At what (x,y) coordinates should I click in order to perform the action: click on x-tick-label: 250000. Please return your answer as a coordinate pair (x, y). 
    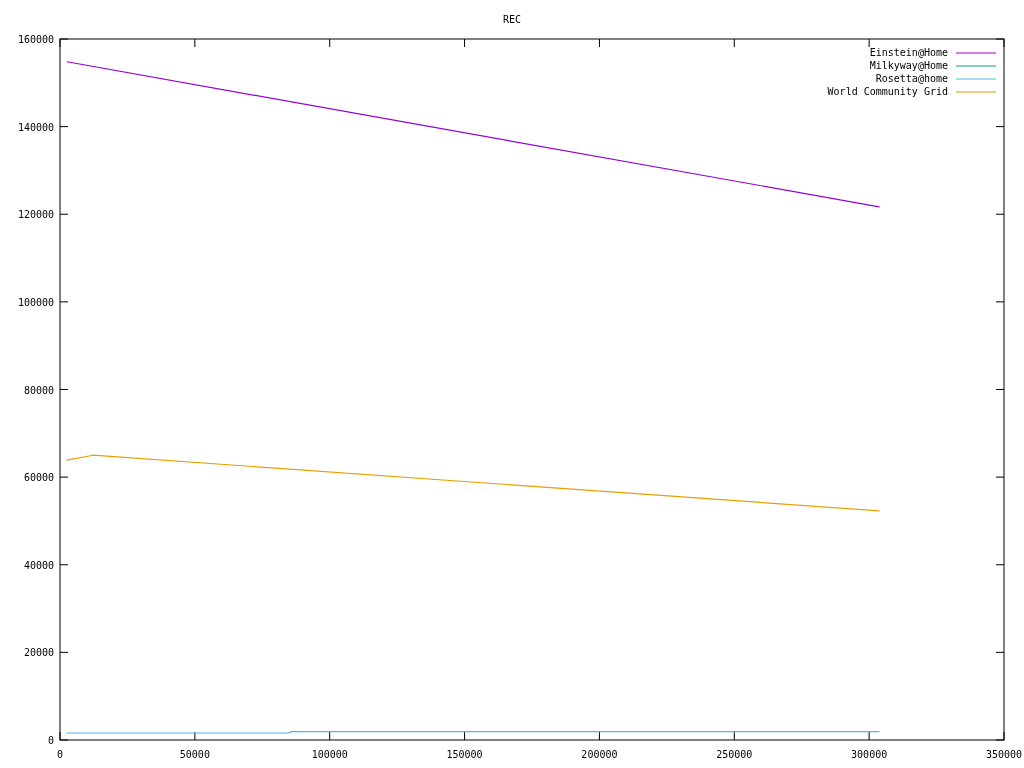
    Looking at the image, I should click on (734, 754).